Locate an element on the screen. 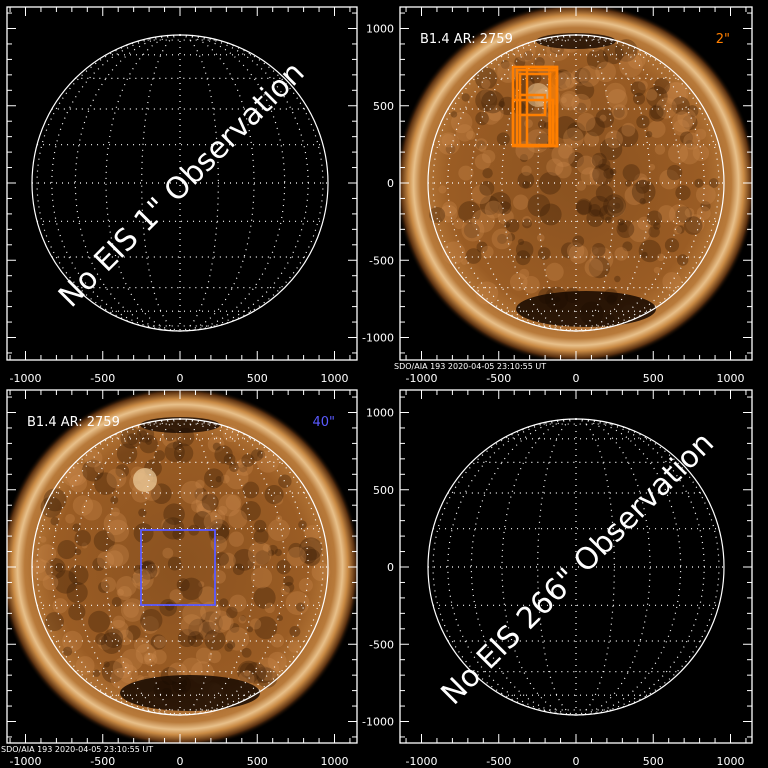 The width and height of the screenshot is (768, 768). x-tick-label: 0 is located at coordinates (576, 761).